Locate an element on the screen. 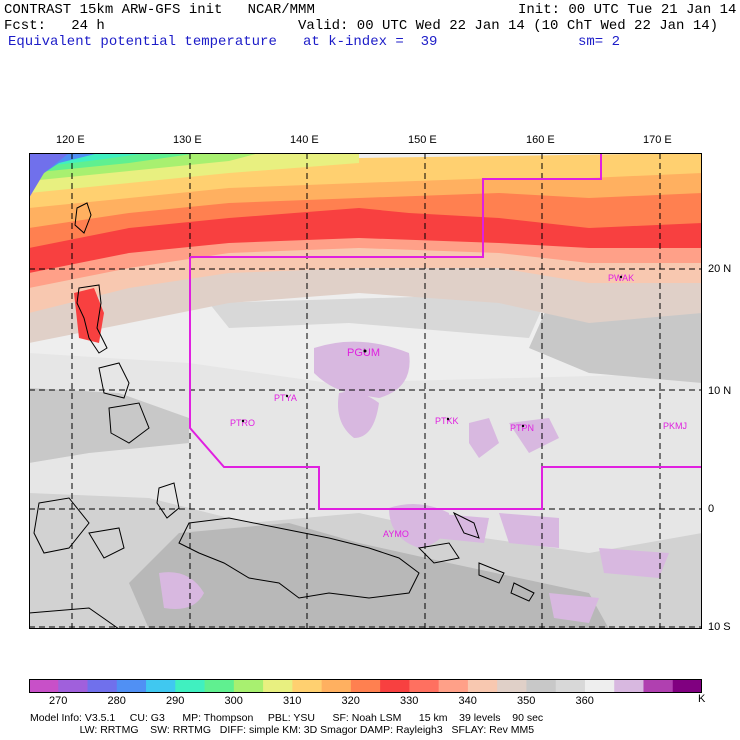  field-luzon-warm is located at coordinates (89, 315).